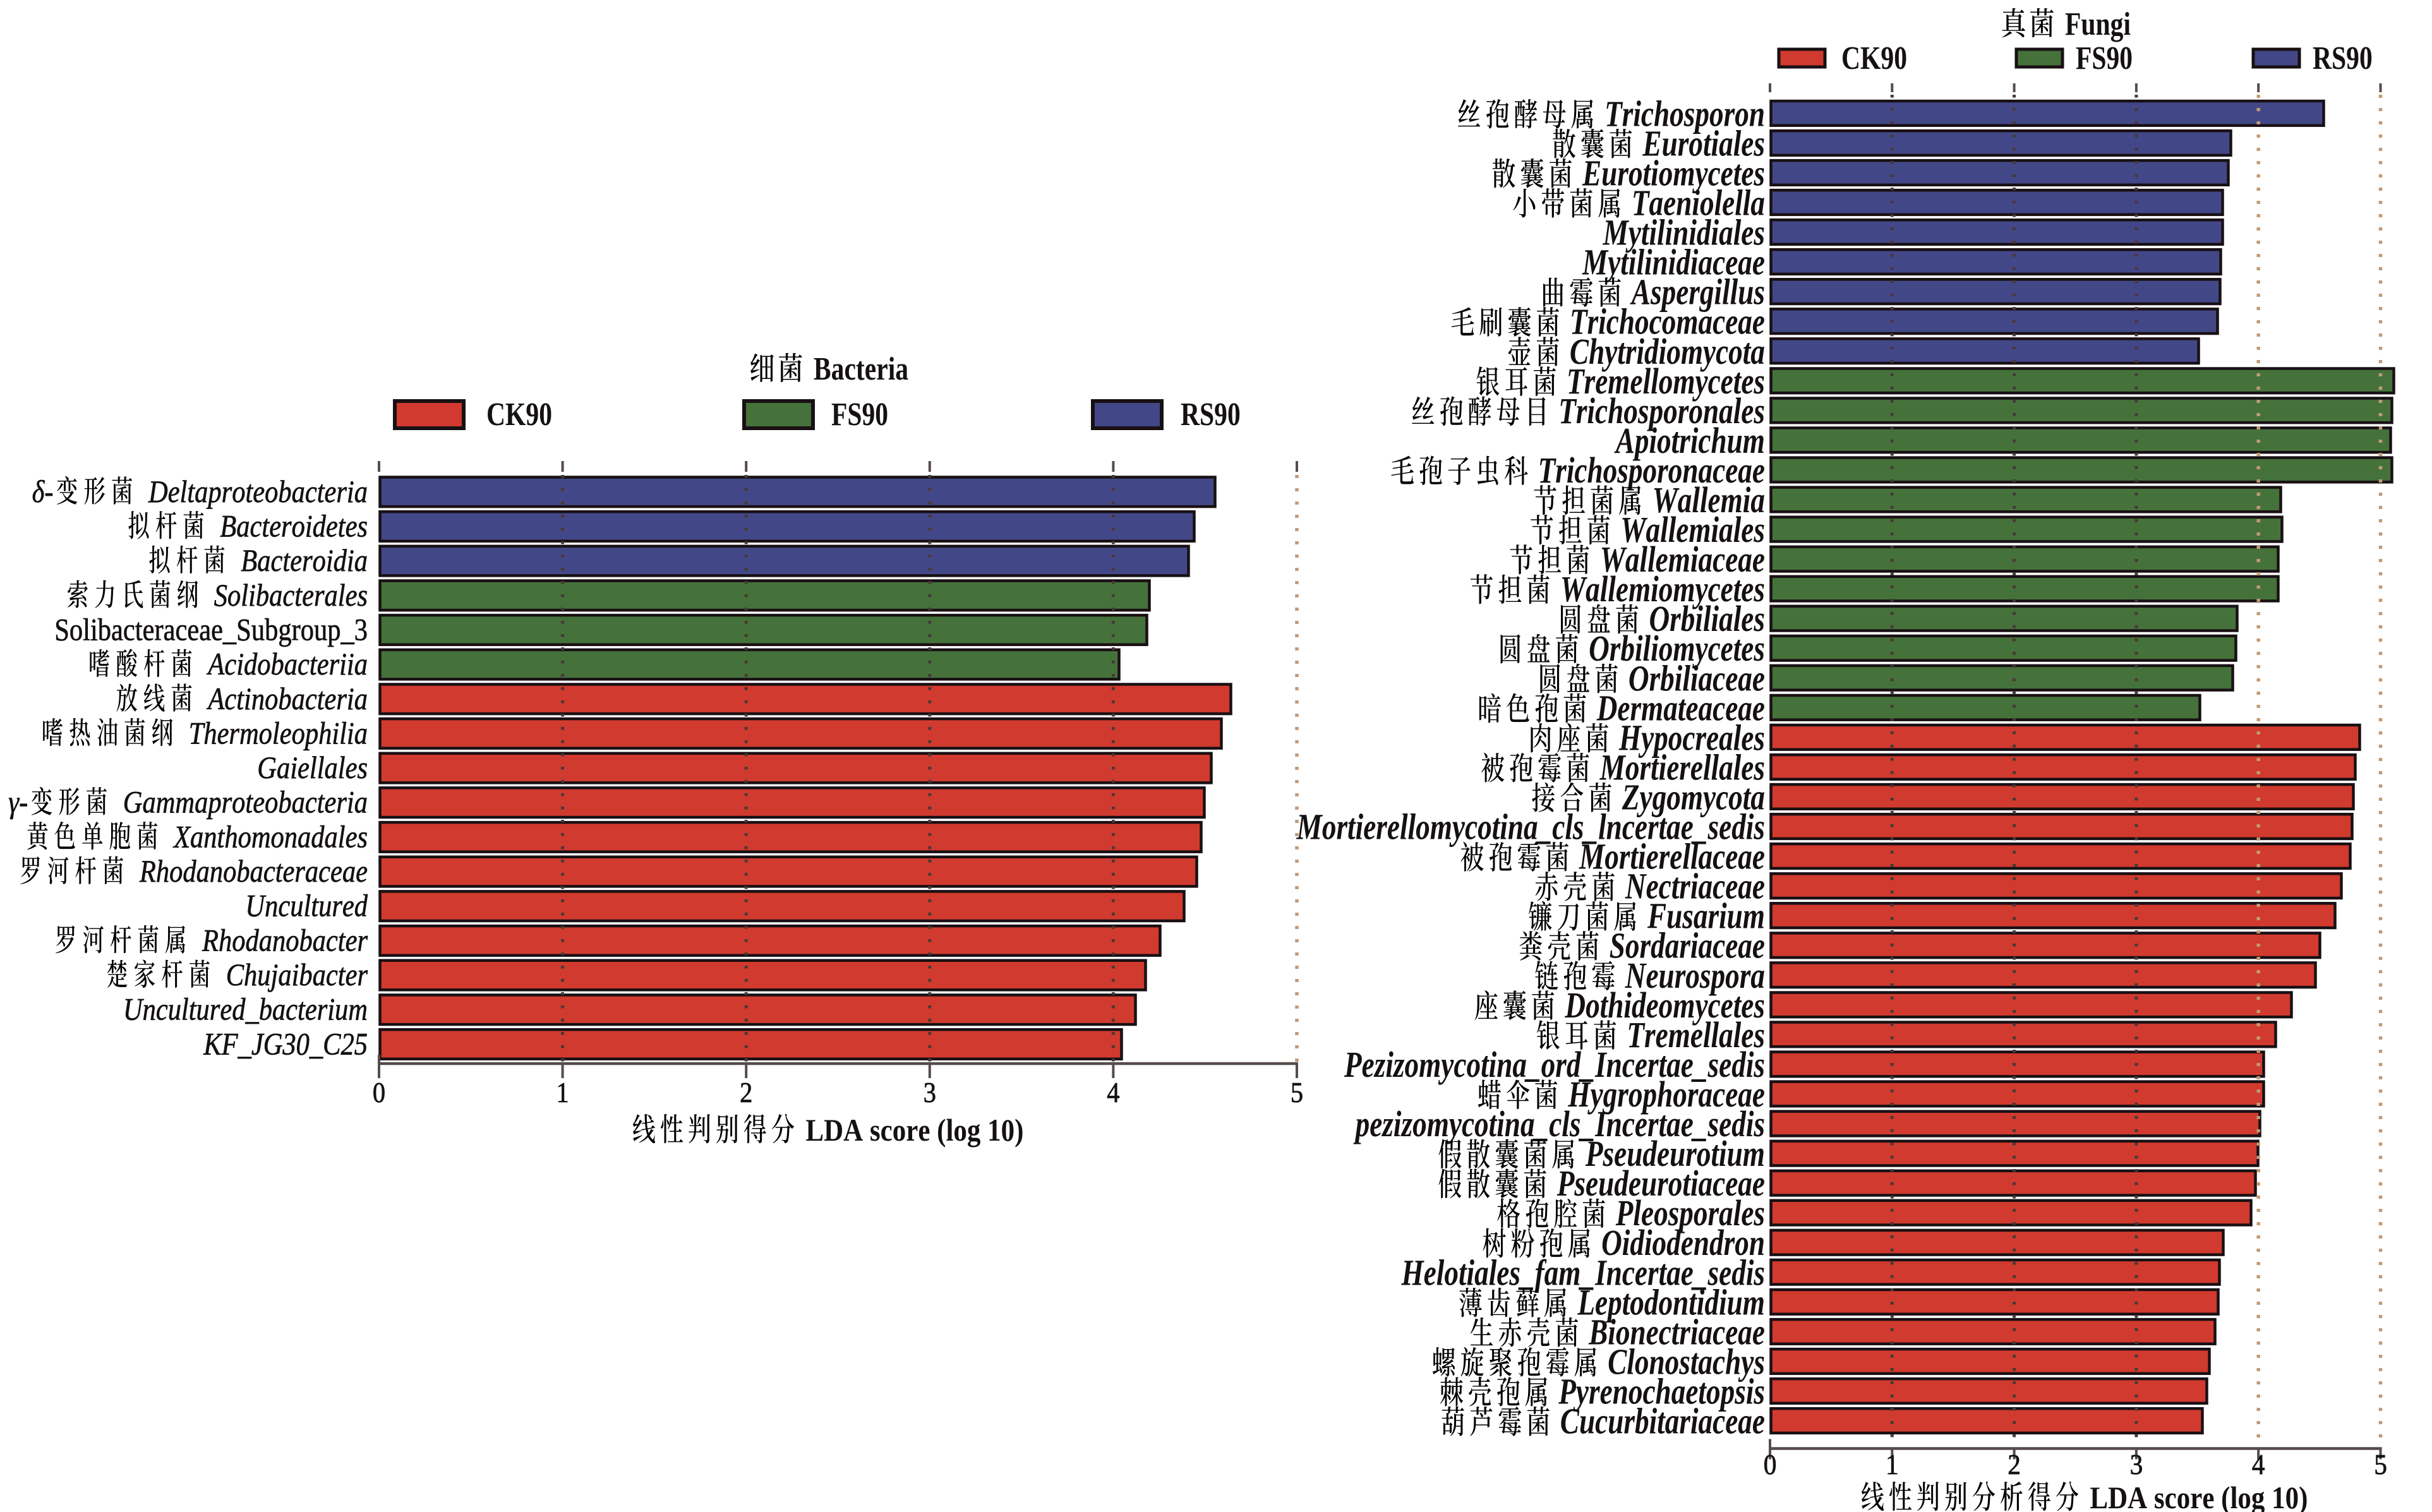 Image resolution: width=2432 pixels, height=1512 pixels. Describe the element at coordinates (1694, 797) in the screenshot. I see `svg-text: Zygomycota` at that location.